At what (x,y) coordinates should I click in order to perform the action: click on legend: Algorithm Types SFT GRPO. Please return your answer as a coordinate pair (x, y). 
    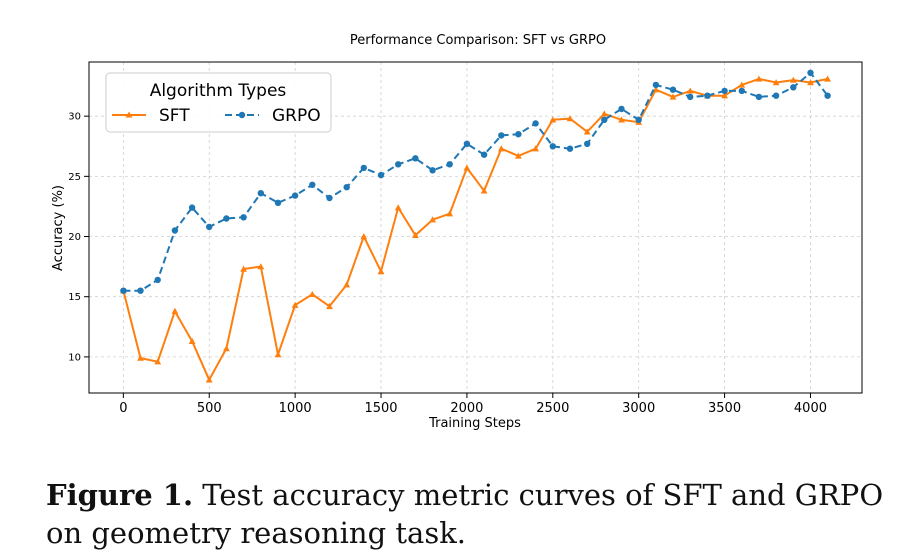
    Looking at the image, I should click on (218, 102).